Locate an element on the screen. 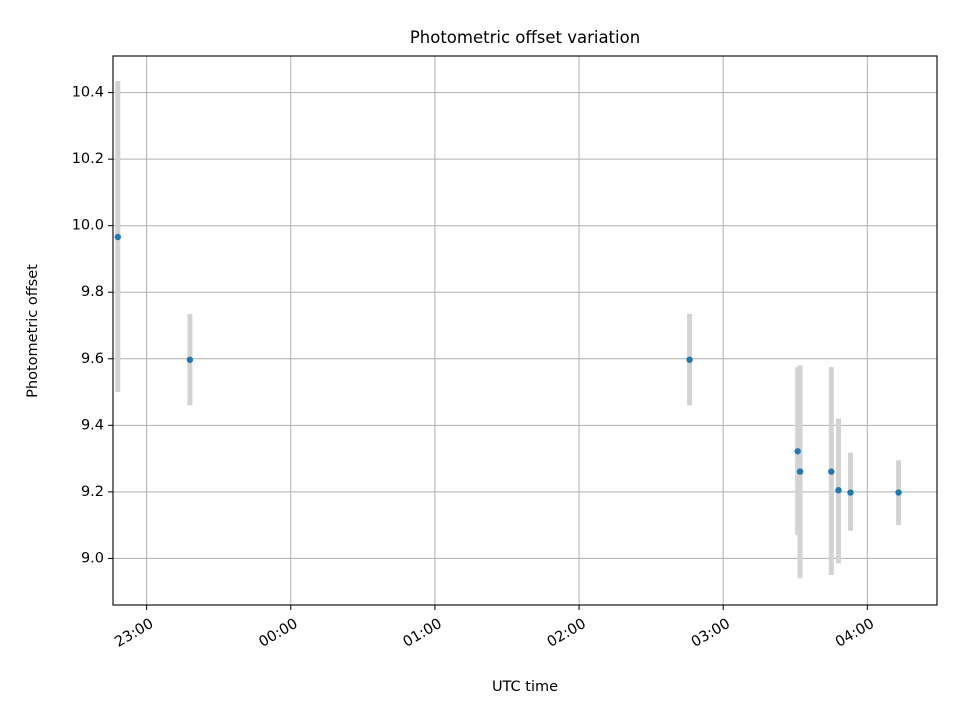  x-tick-label: 00:00 is located at coordinates (278, 633).